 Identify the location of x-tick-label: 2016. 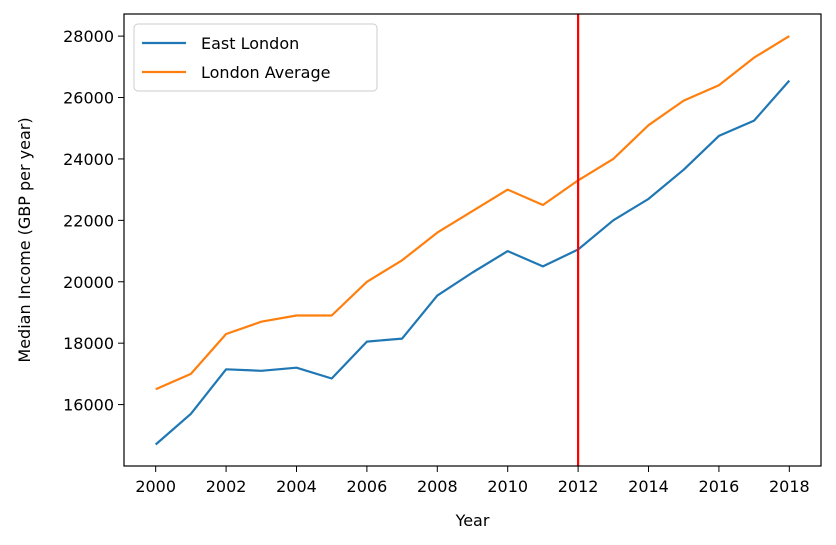
(719, 486).